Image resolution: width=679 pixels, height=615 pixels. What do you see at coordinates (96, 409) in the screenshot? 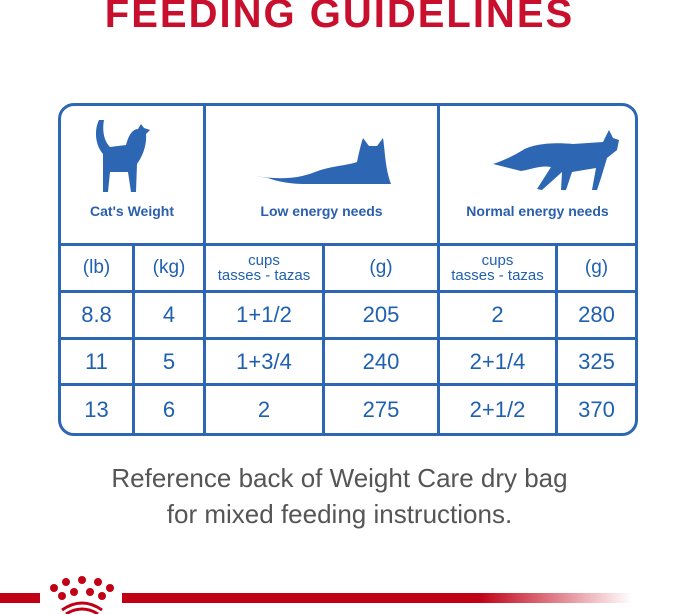
I see `cell-lb: 13` at bounding box center [96, 409].